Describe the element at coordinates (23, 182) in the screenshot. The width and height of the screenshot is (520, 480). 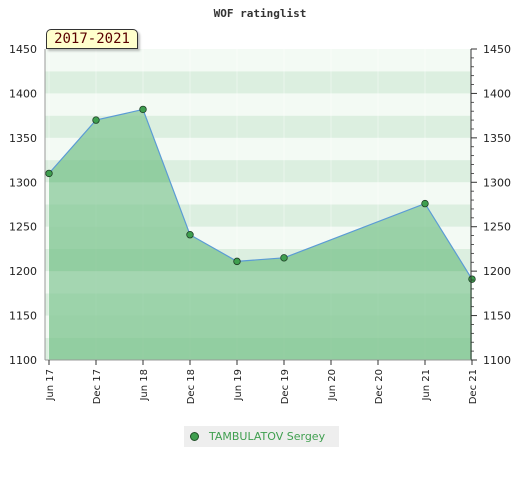
I see `y-tick-label-left: 1300` at that location.